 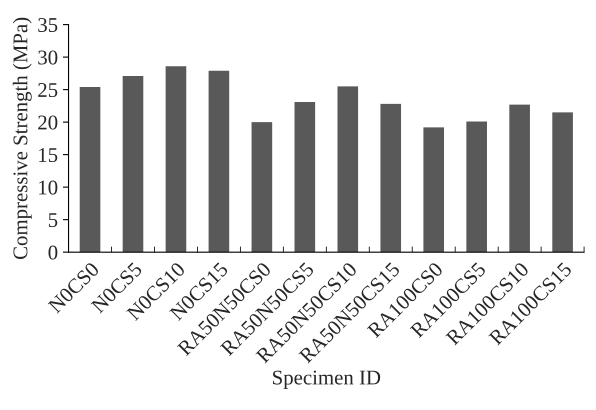 I want to click on y-tick-label: 25, so click(x=48, y=90).